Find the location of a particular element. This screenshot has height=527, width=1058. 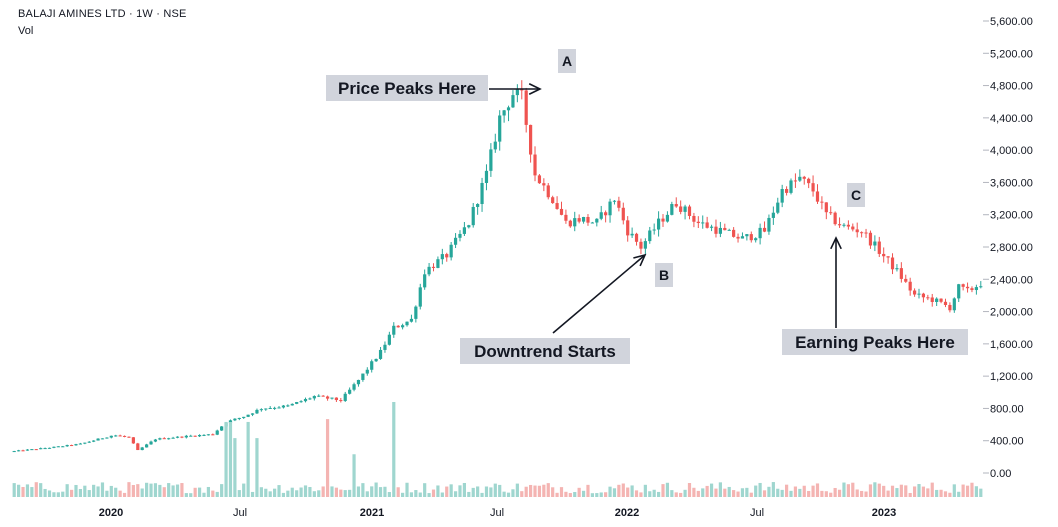

annotation-label-c: C is located at coordinates (856, 195).